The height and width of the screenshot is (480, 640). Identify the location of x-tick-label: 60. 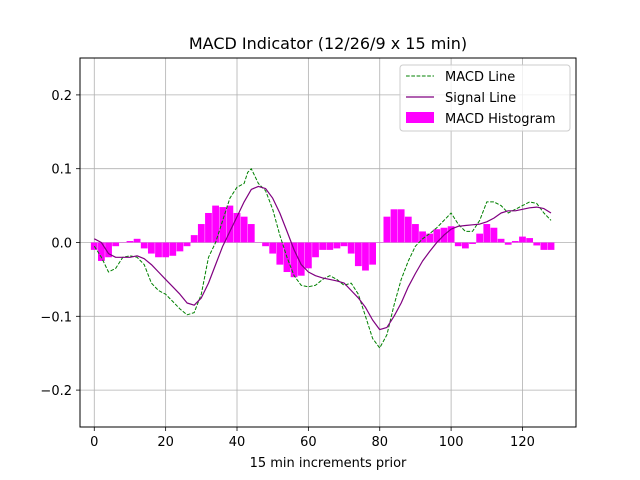
(308, 442).